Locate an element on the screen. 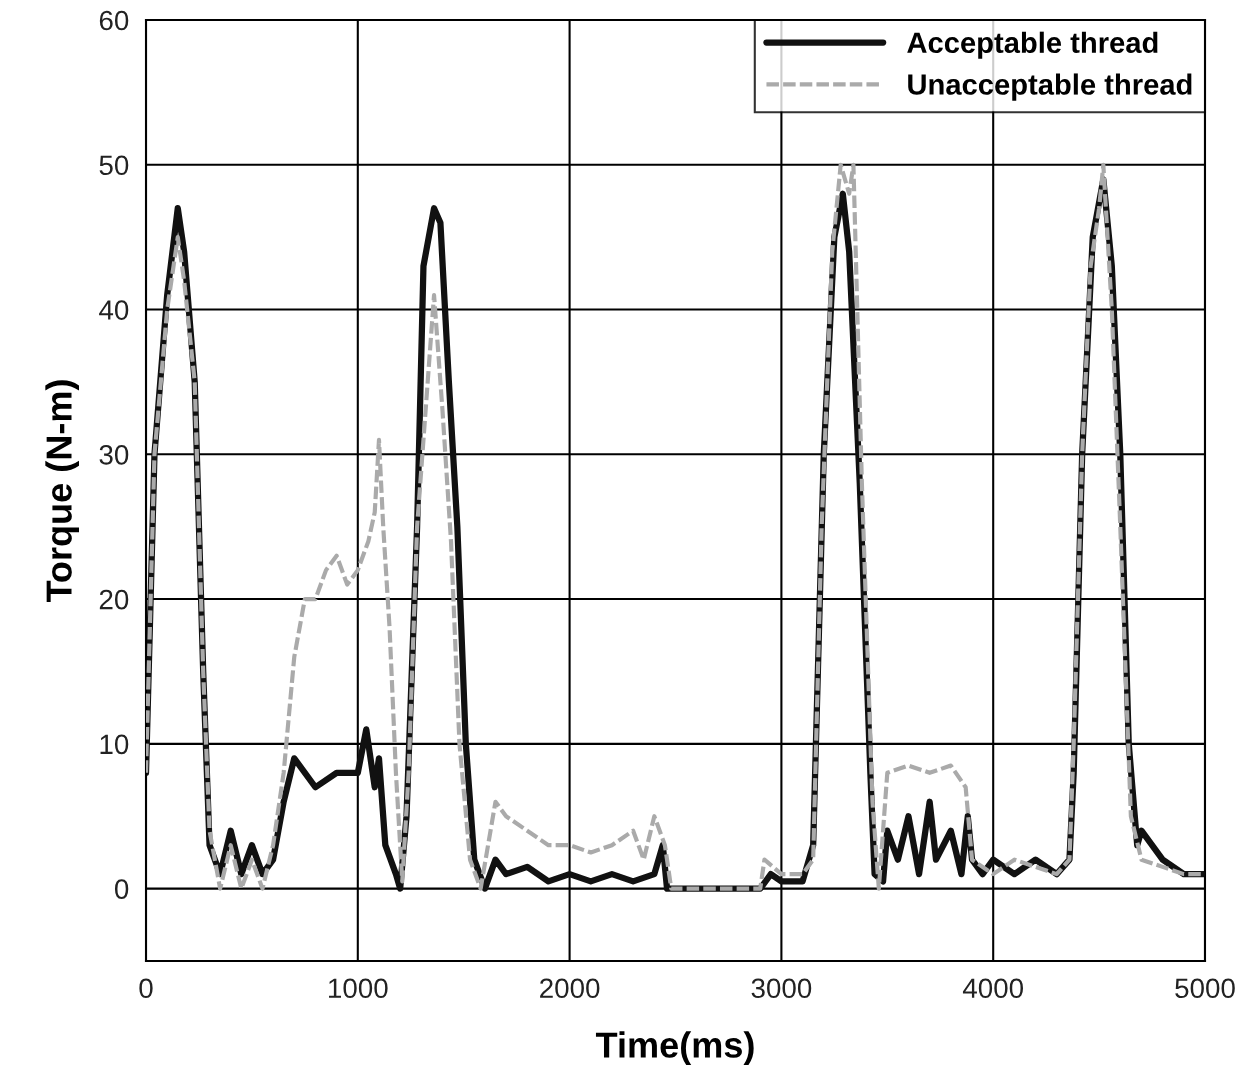 The image size is (1247, 1091). x-tick-label: 0 is located at coordinates (146, 988).